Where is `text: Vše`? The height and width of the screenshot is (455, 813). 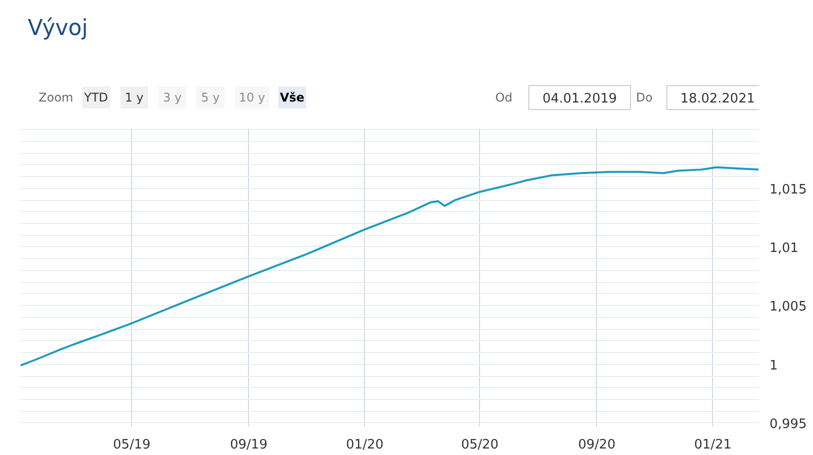
text: Vše is located at coordinates (292, 97).